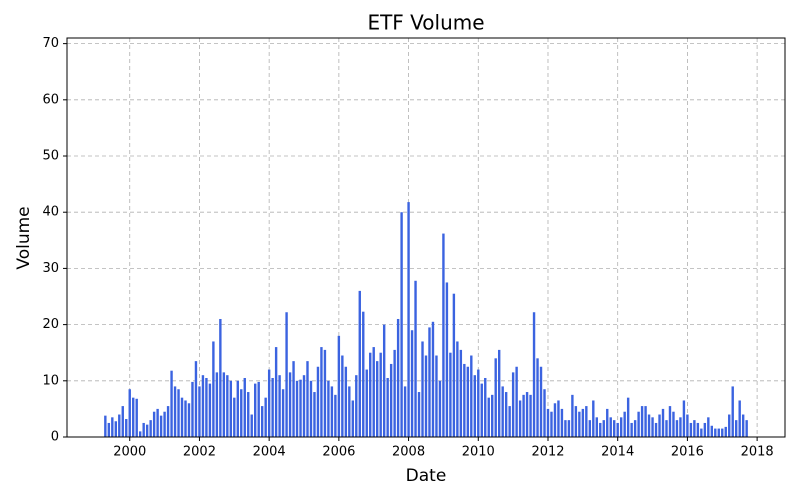 This screenshot has width=800, height=500. What do you see at coordinates (617, 452) in the screenshot?
I see `x-tick-label: 2014` at bounding box center [617, 452].